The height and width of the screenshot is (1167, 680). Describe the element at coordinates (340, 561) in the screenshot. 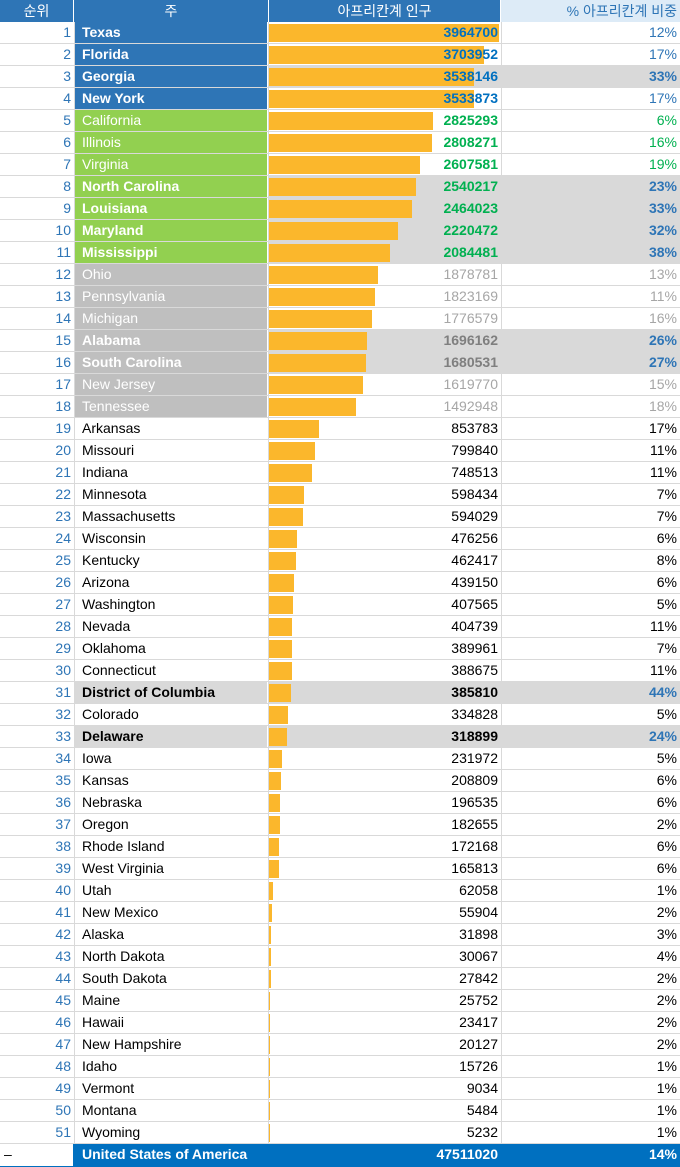

I see `table-row: 25 Kentucky 462417 8%` at that location.